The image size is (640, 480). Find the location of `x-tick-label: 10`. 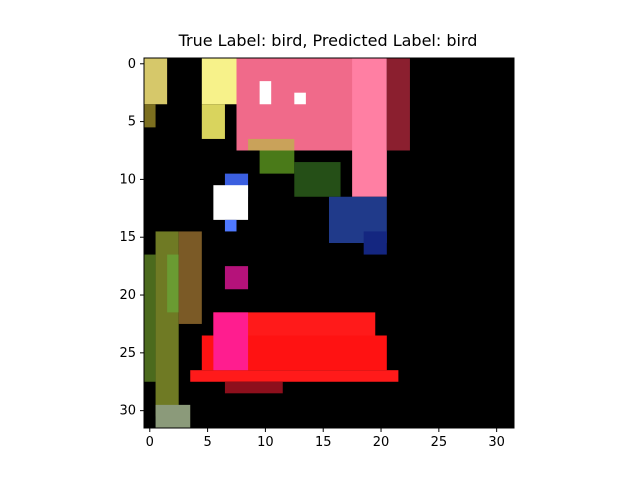

x-tick-label: 10 is located at coordinates (265, 442).